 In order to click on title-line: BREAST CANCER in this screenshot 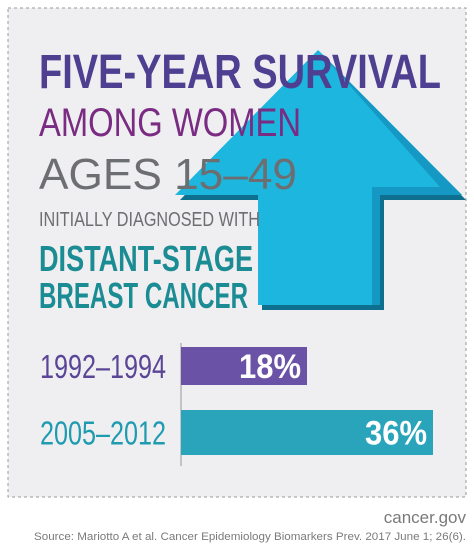, I will do `click(143, 295)`.